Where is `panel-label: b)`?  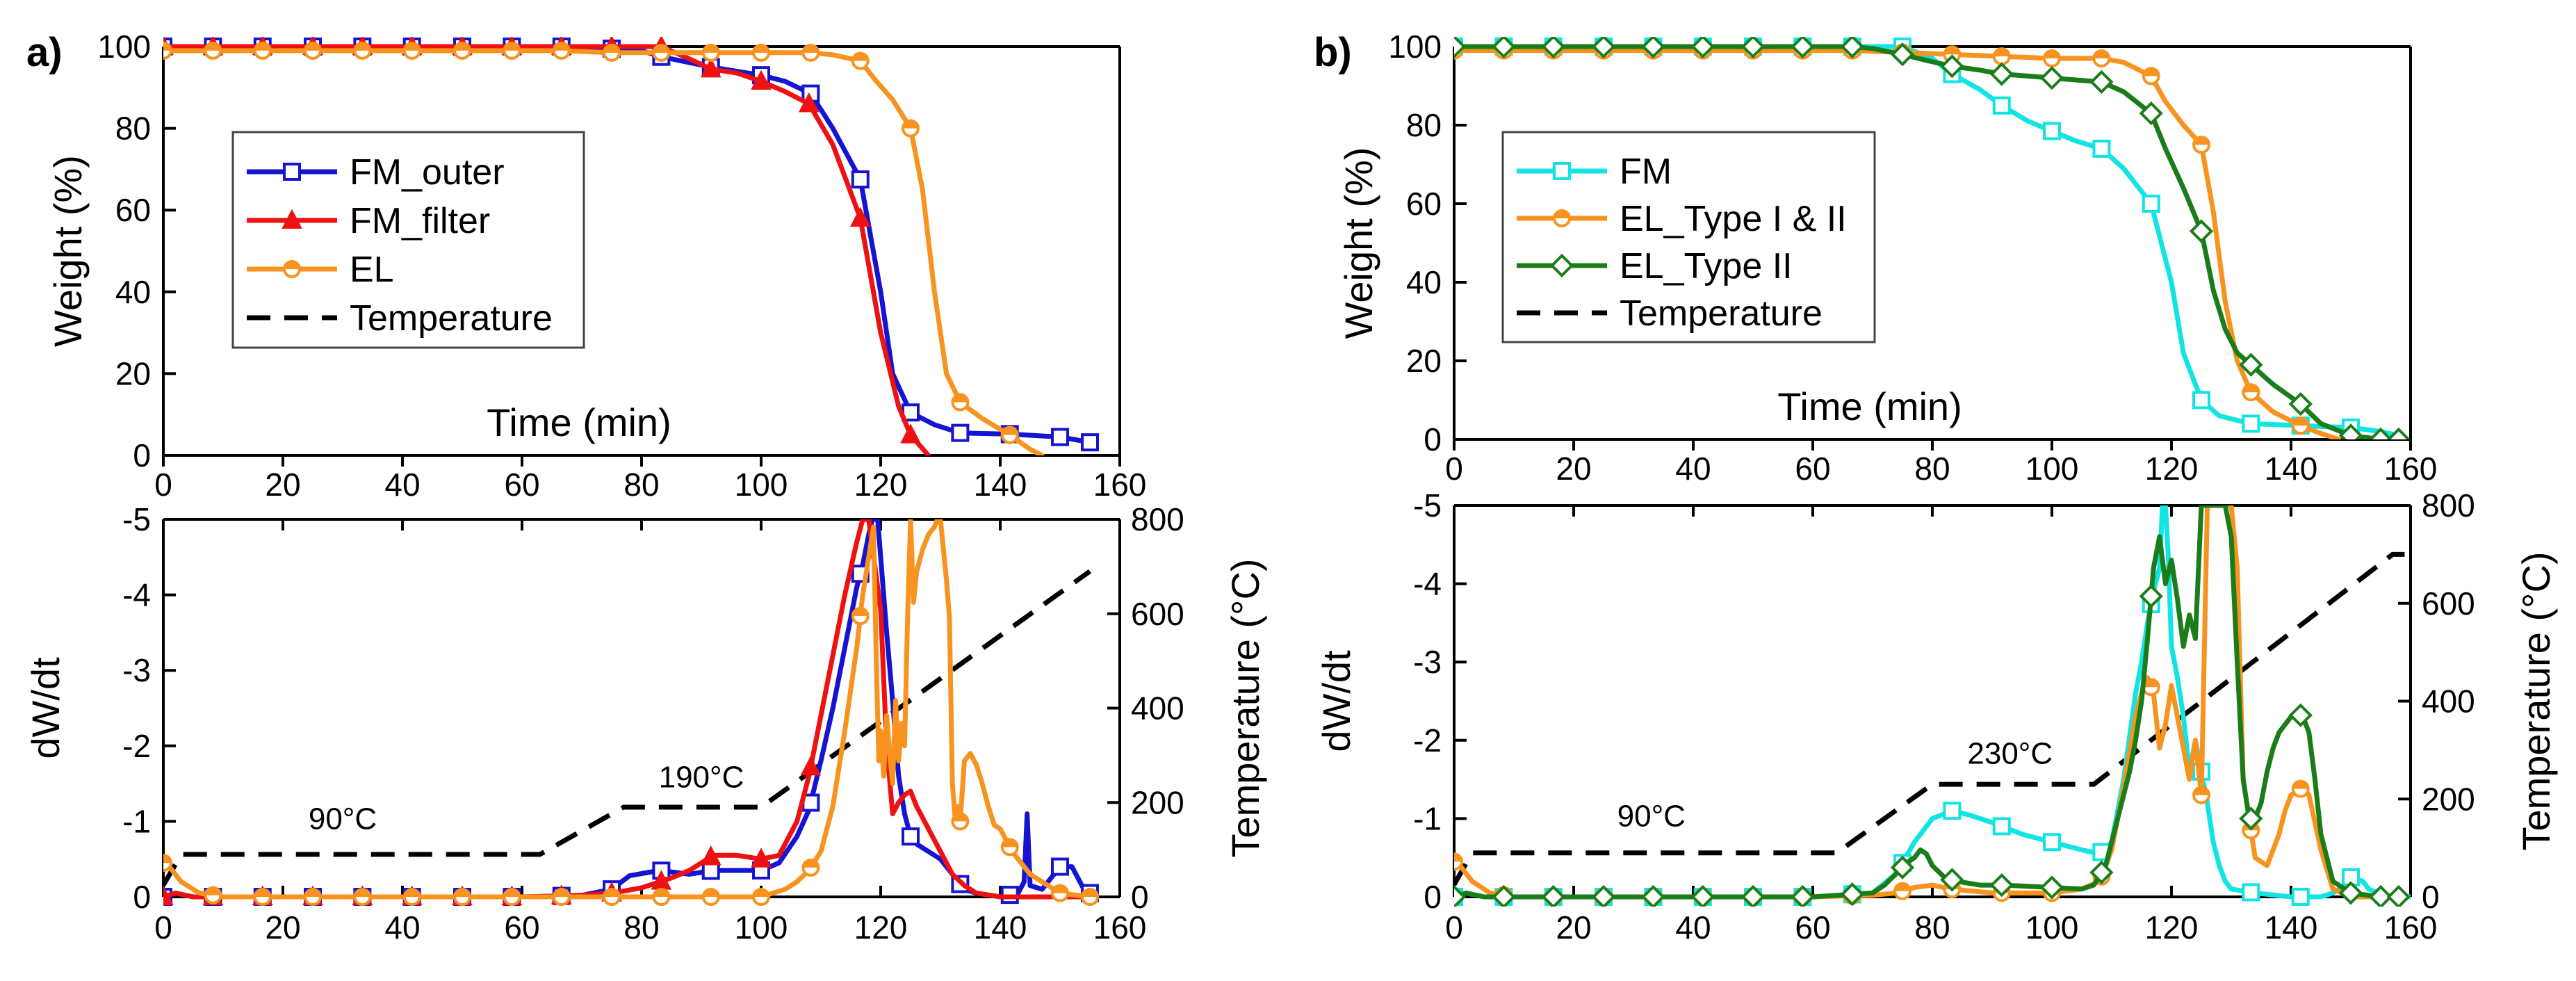
panel-label: b) is located at coordinates (1333, 52).